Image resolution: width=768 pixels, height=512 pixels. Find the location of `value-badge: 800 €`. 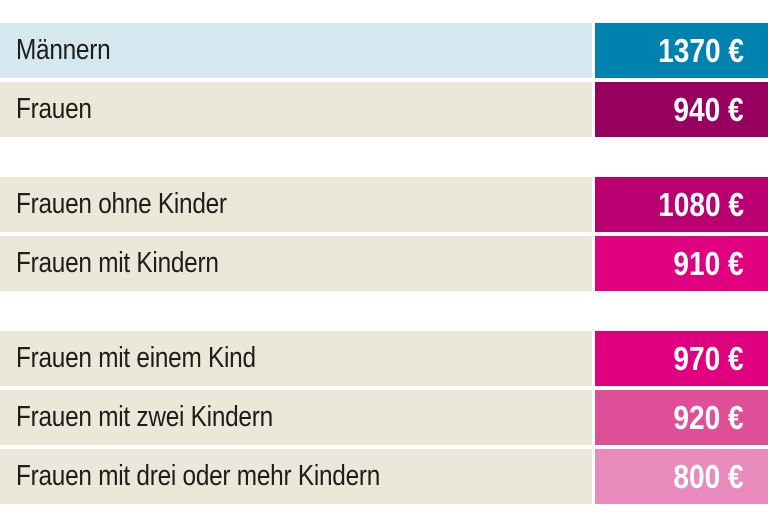

value-badge: 800 € is located at coordinates (681, 476).